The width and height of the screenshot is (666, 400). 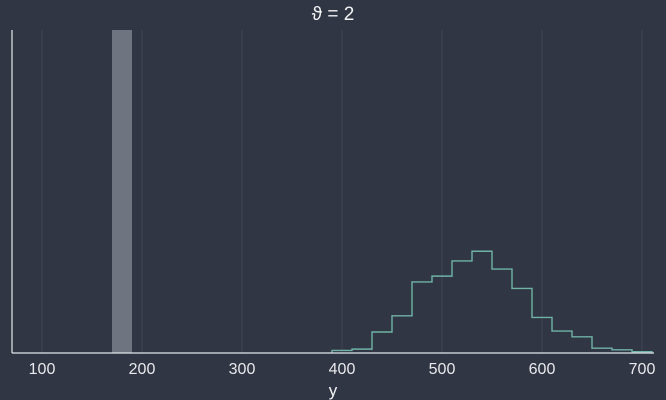 I want to click on histogram-step-line, so click(x=492, y=301).